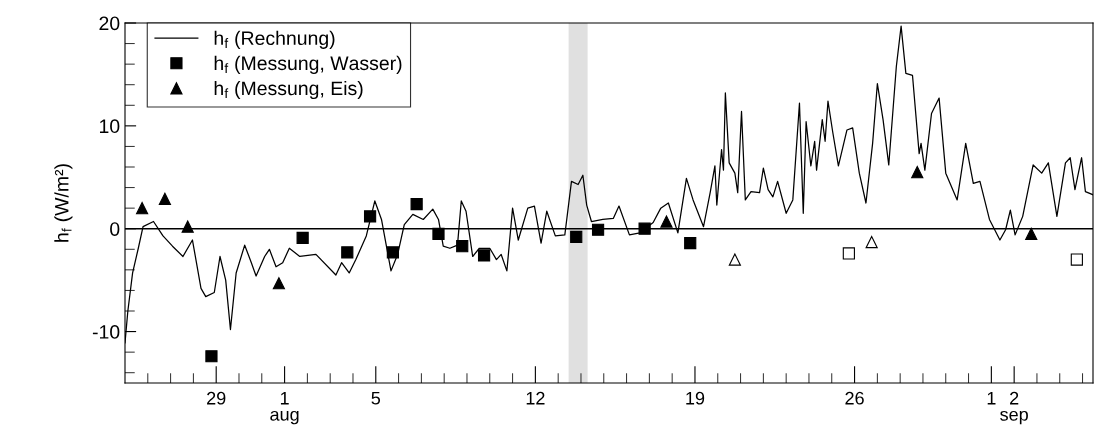  Describe the element at coordinates (308, 64) in the screenshot. I see `legend-label: h$_{f}$ (Messung, Wasser)` at that location.